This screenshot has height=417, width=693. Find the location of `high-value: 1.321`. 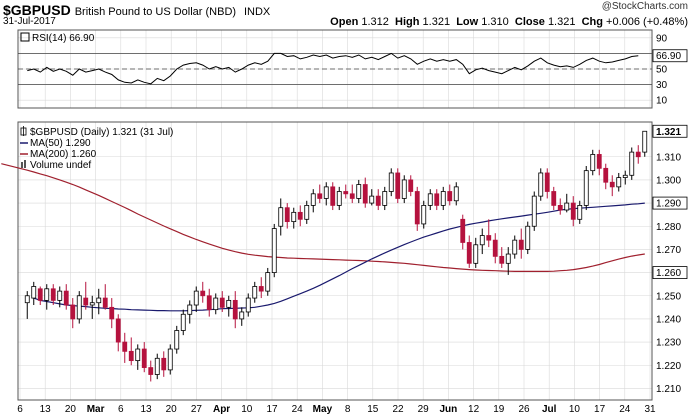

high-value: 1.321 is located at coordinates (436, 22).